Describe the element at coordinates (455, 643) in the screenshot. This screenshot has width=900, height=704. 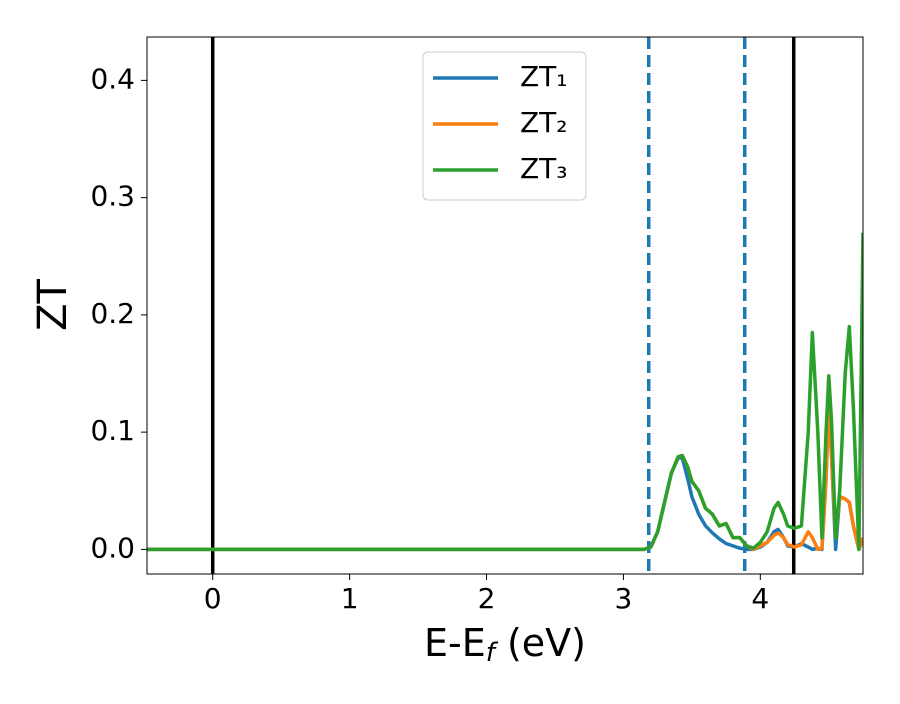
I see `x-label-main: E-E` at that location.